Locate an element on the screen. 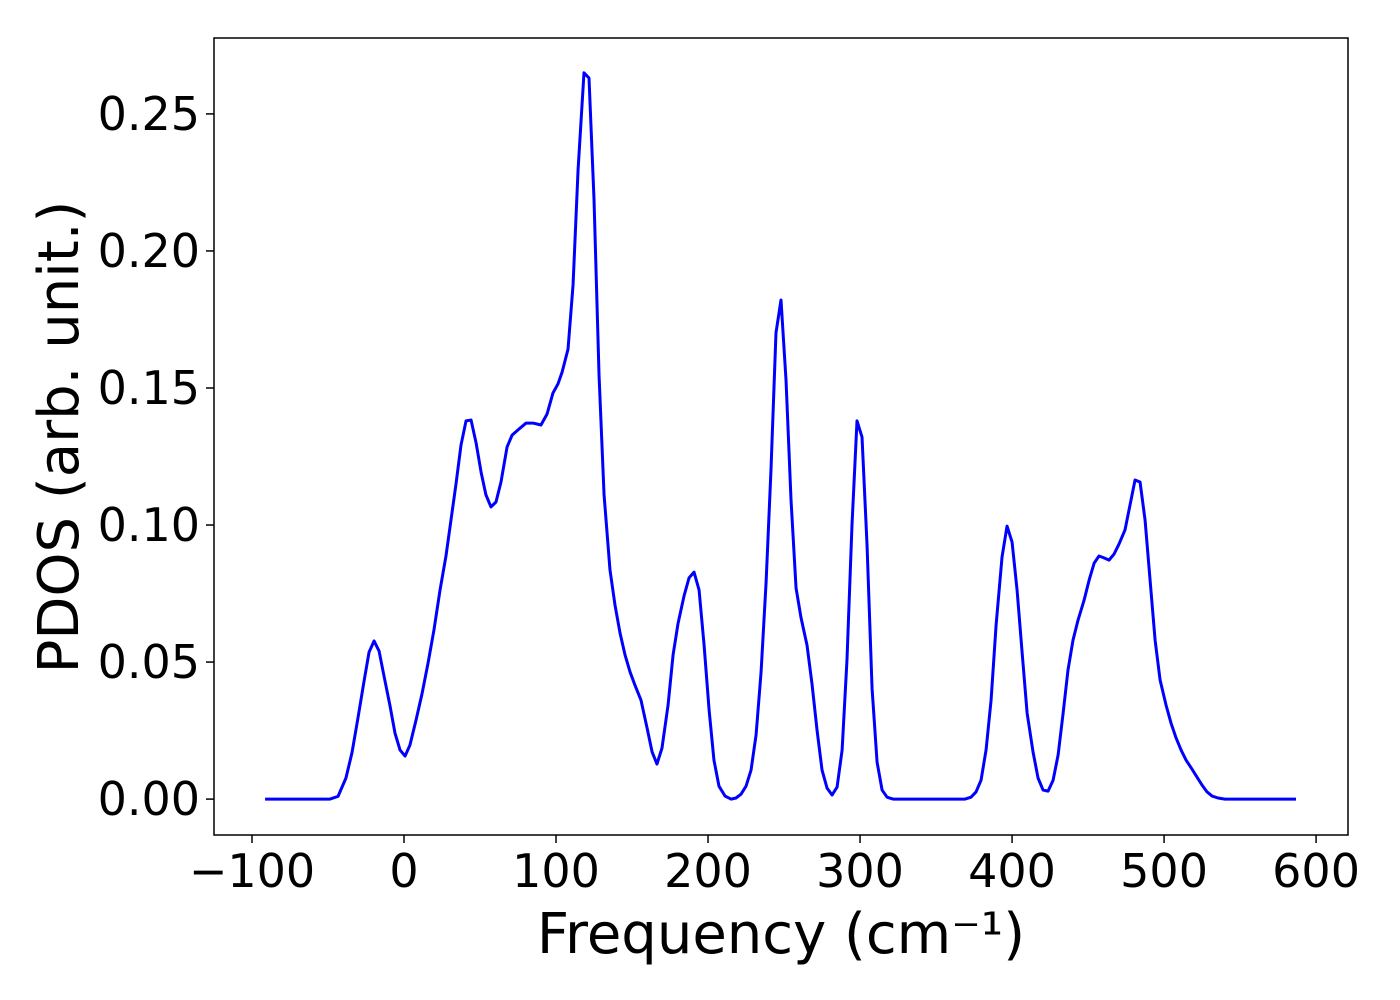 The image size is (1400, 1000). y-tick-label: 0.20 is located at coordinates (149, 251).